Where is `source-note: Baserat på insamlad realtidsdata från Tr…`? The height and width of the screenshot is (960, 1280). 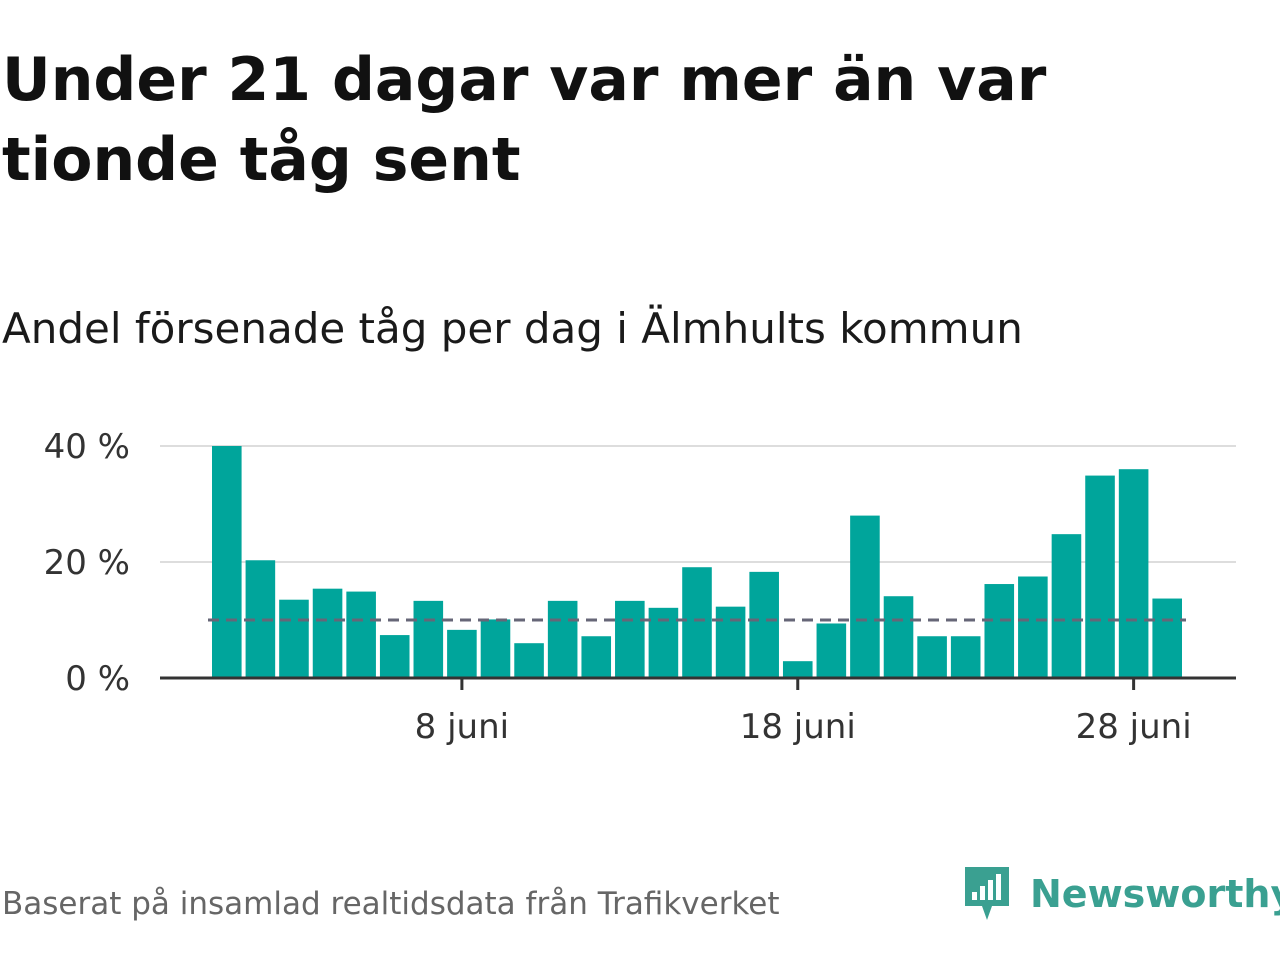 source-note: Baserat på insamlad realtidsdata från Tr… is located at coordinates (391, 904).